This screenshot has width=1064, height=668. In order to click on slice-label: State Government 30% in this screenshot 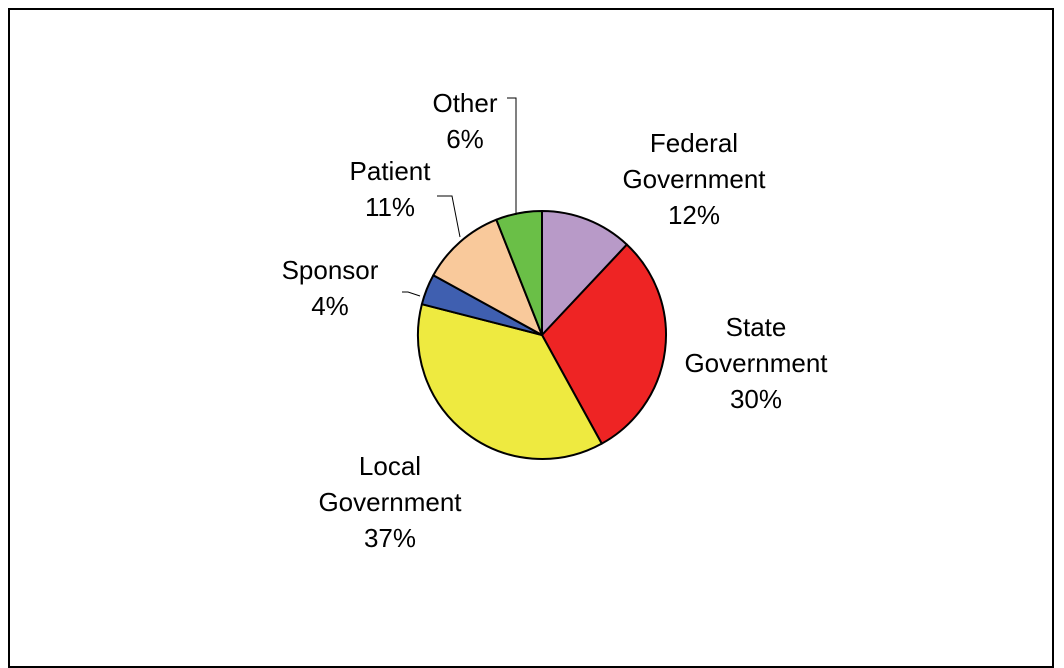, I will do `click(756, 363)`.